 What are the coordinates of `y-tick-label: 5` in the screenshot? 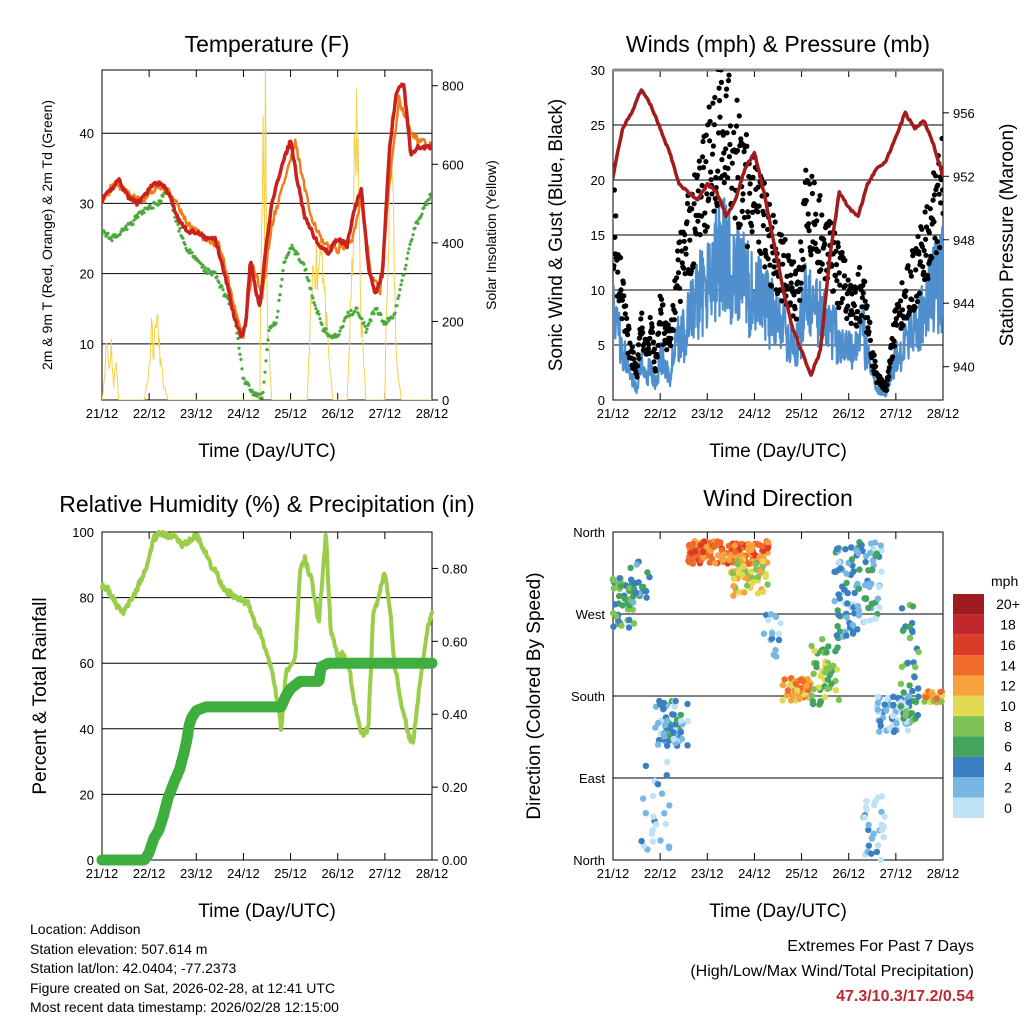 It's located at (601, 345).